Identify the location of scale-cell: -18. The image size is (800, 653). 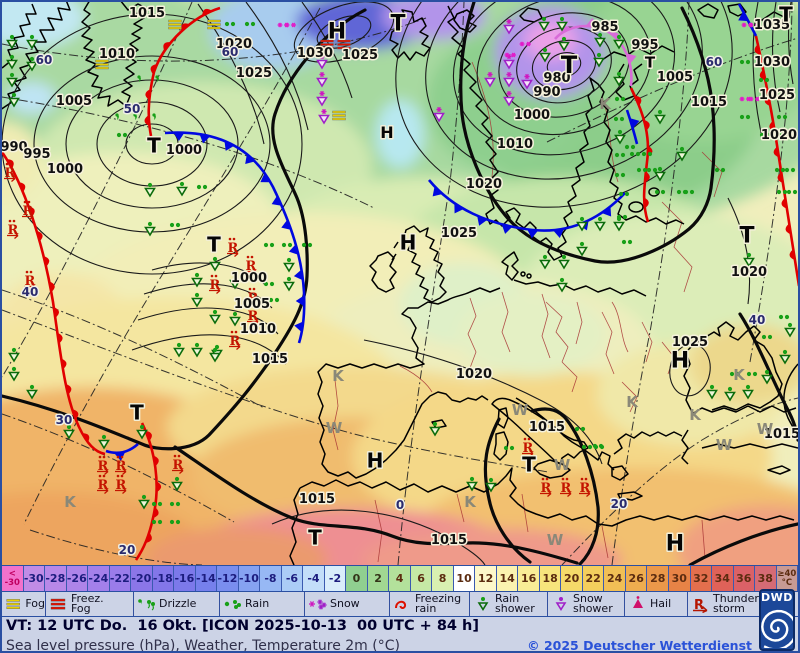
(163, 578).